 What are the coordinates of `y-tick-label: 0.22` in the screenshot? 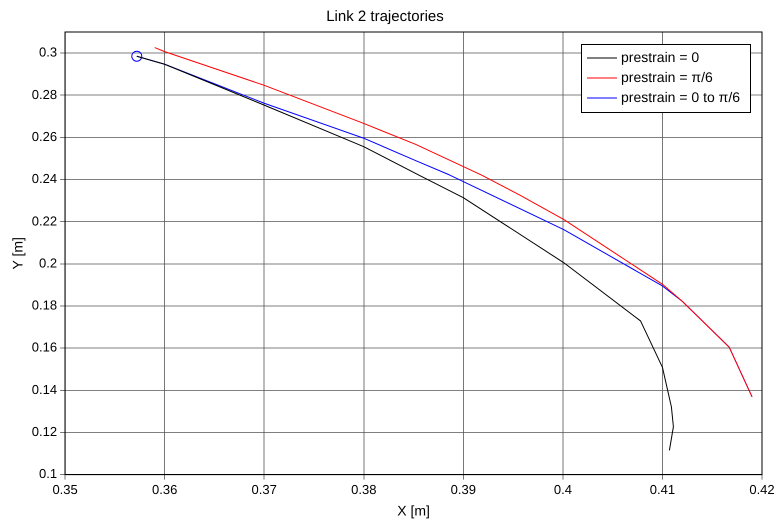 It's located at (45, 220).